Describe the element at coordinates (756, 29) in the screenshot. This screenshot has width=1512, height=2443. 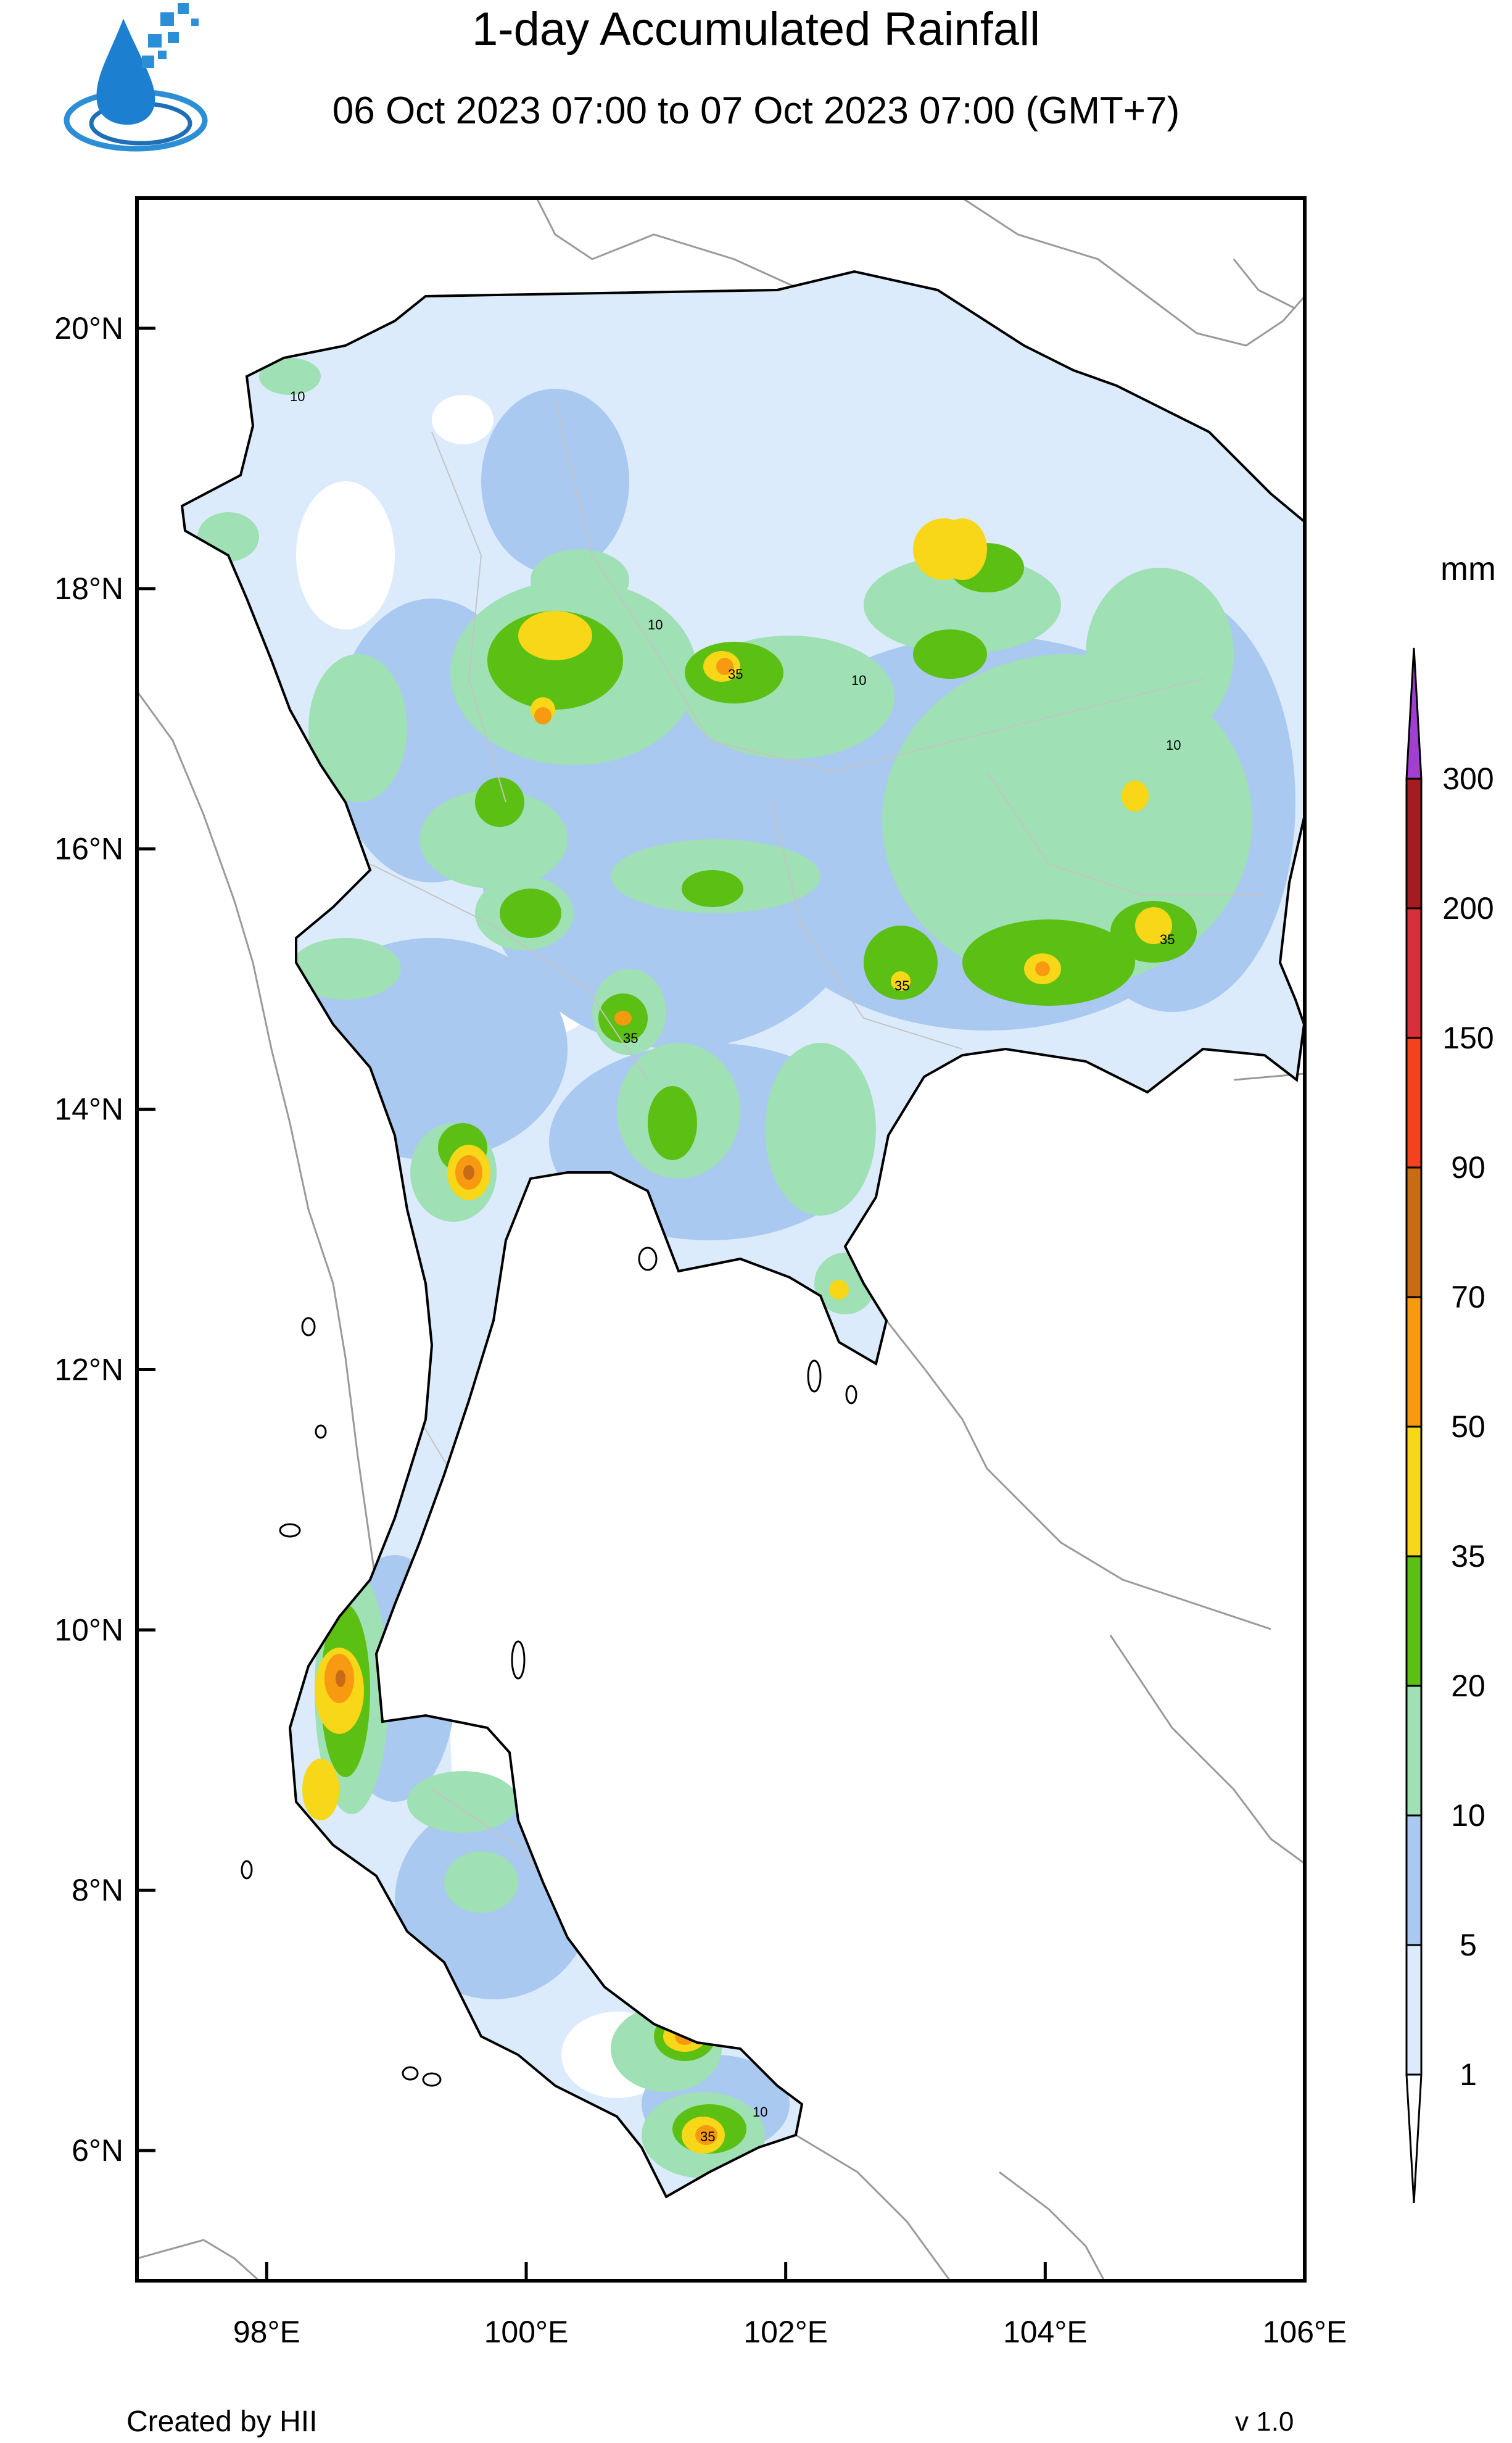
I see `map-title: 1-day Accumulated Rainfall` at that location.